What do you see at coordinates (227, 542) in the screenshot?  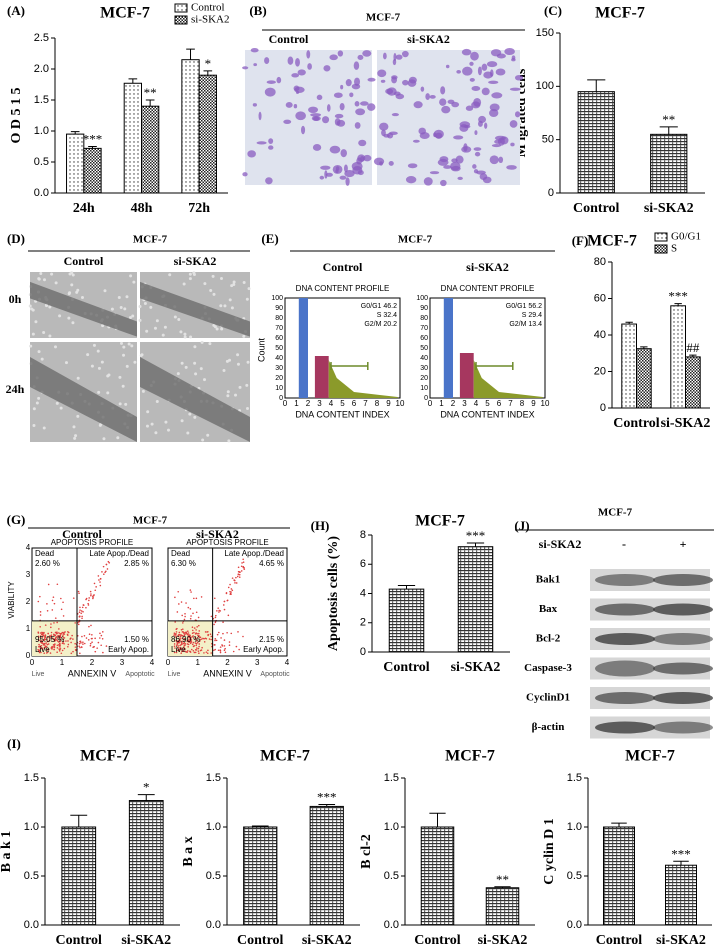 I see `plot-title: APOPTOSIS PROFILE` at bounding box center [227, 542].